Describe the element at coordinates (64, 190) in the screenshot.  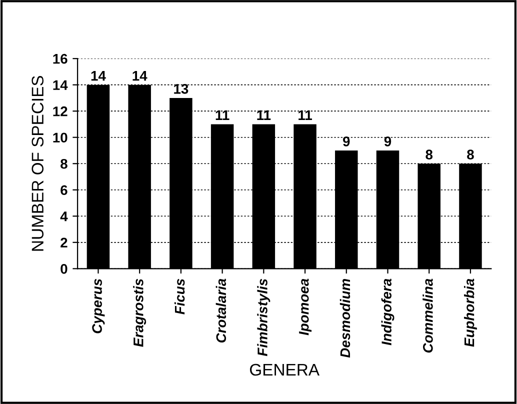
I see `y-tick-label: 6` at that location.